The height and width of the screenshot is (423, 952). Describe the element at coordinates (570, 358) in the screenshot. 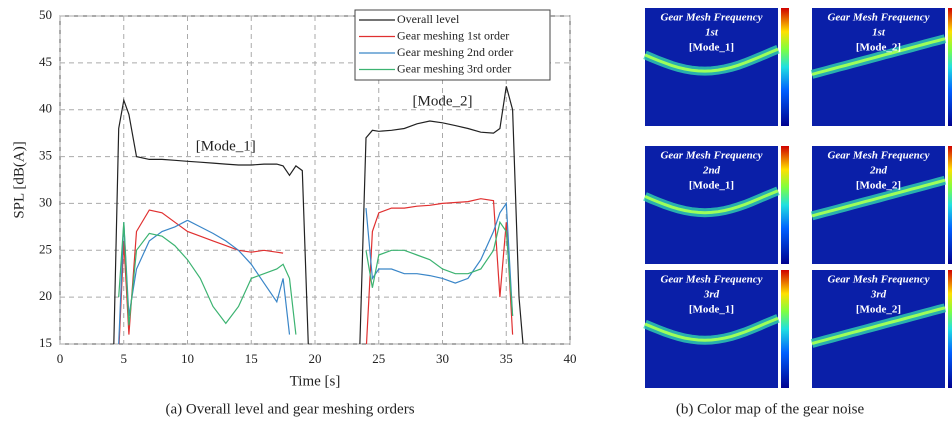

I see `x-tick-label: 40` at that location.